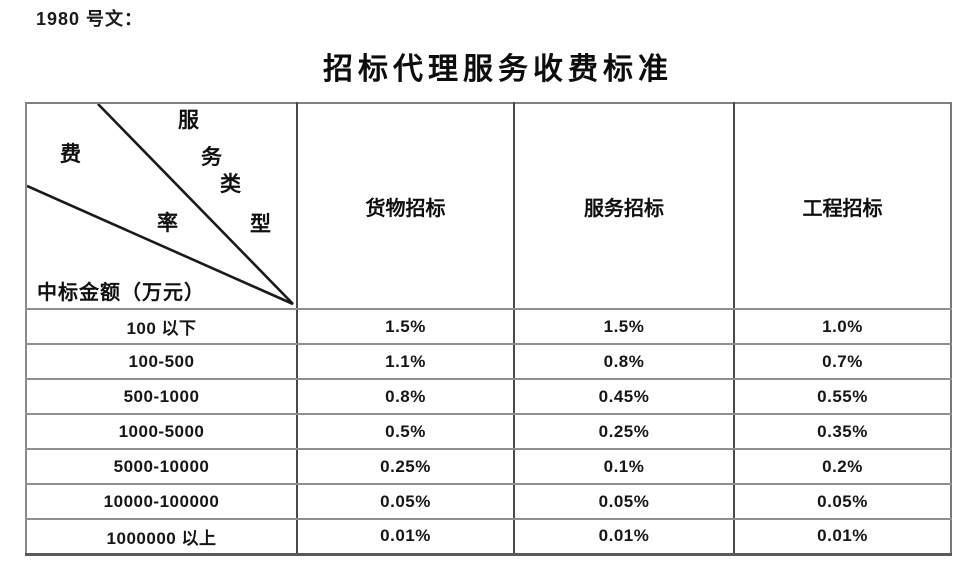 This screenshot has height=581, width=976. I want to click on rate-cell: 0.35%, so click(842, 431).